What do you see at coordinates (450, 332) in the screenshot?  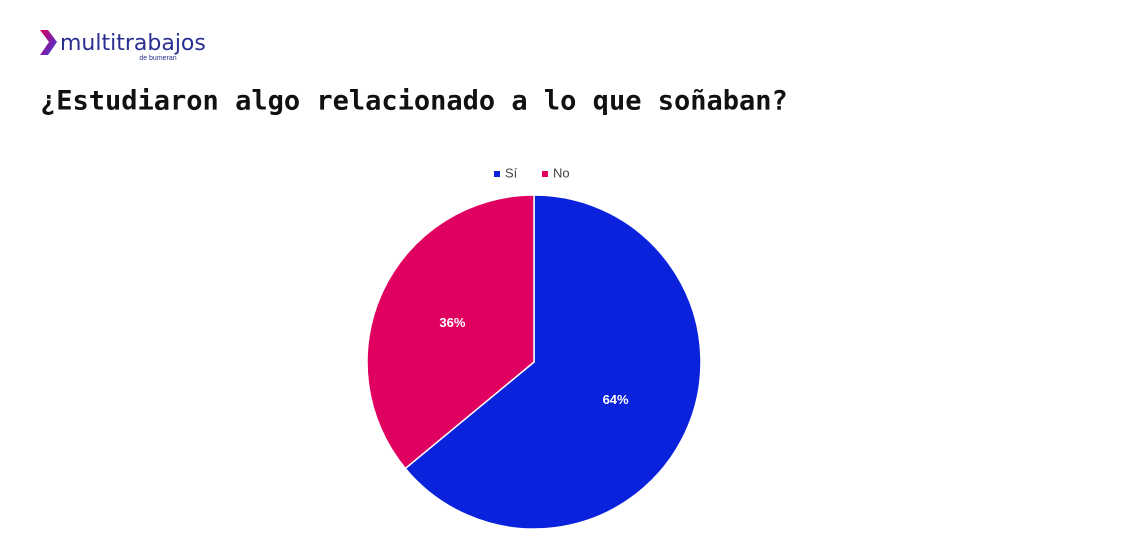 I see `pie-slice` at bounding box center [450, 332].